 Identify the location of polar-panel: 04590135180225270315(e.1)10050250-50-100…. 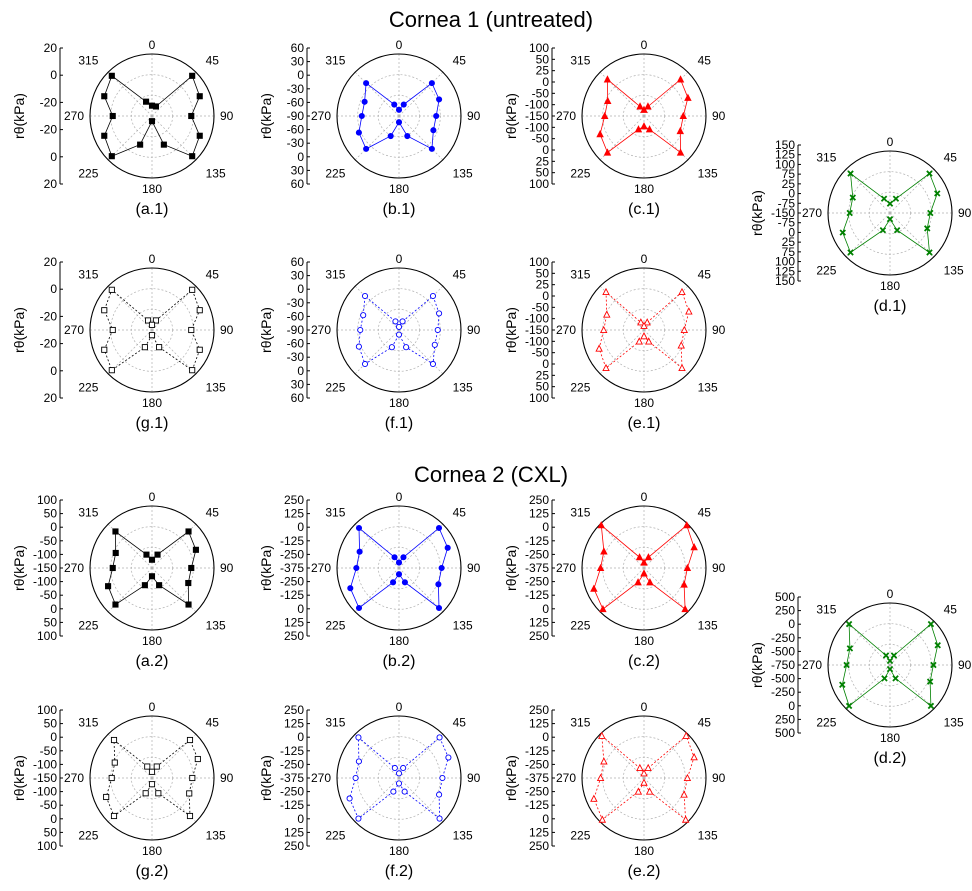
(614, 342).